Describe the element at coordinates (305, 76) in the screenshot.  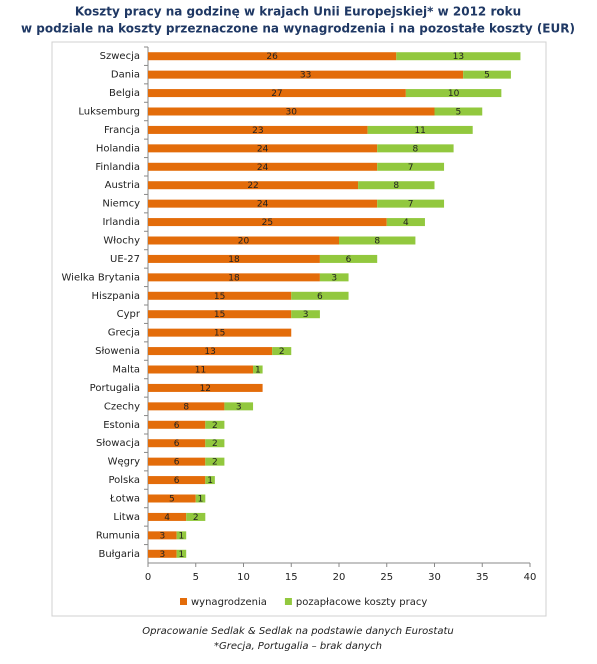
I see `value-label: 33` at that location.